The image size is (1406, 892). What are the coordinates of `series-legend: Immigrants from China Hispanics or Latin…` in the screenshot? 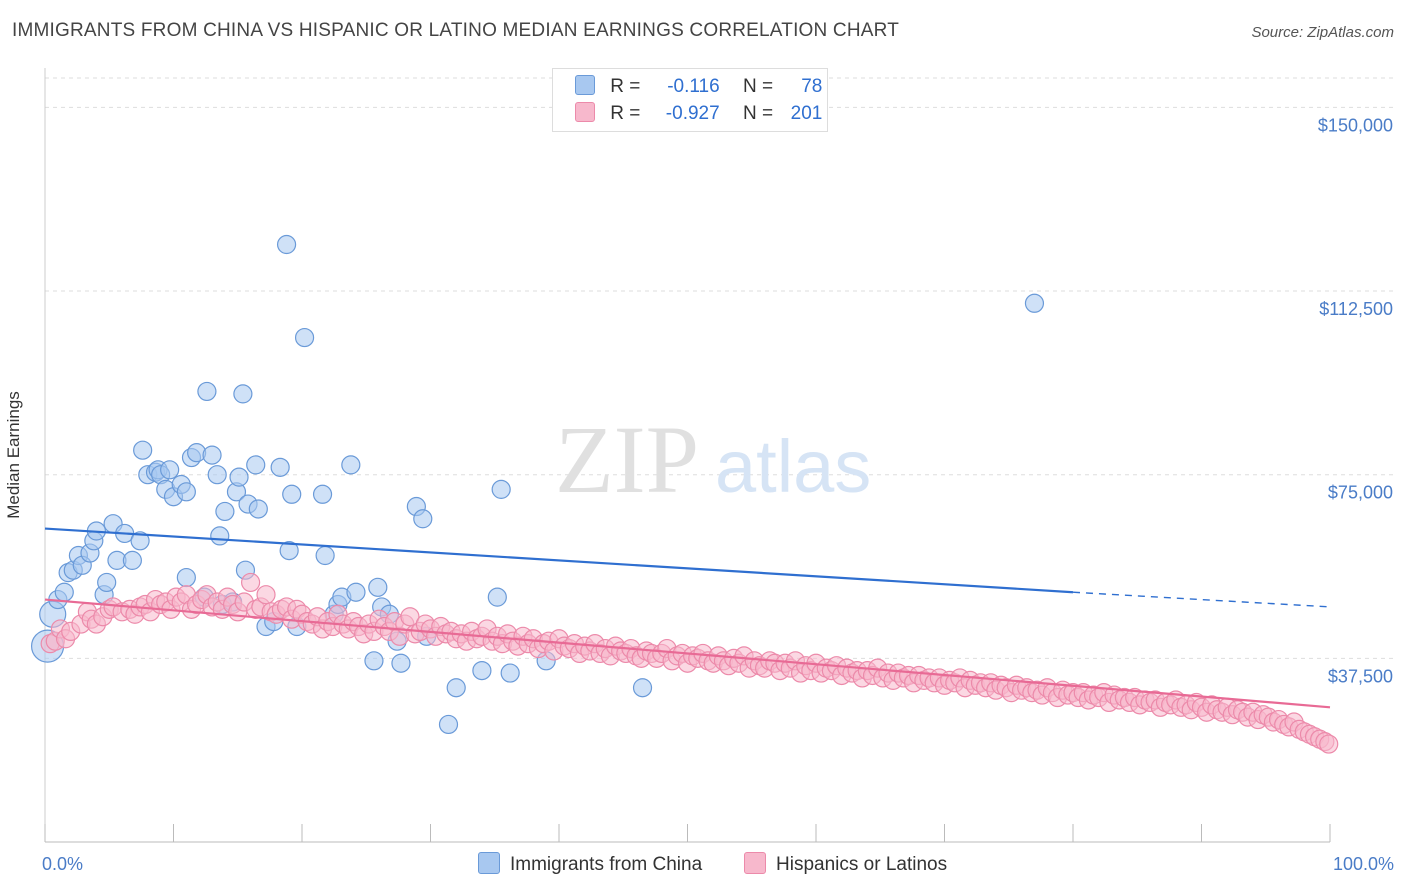 It's located at (703, 865).